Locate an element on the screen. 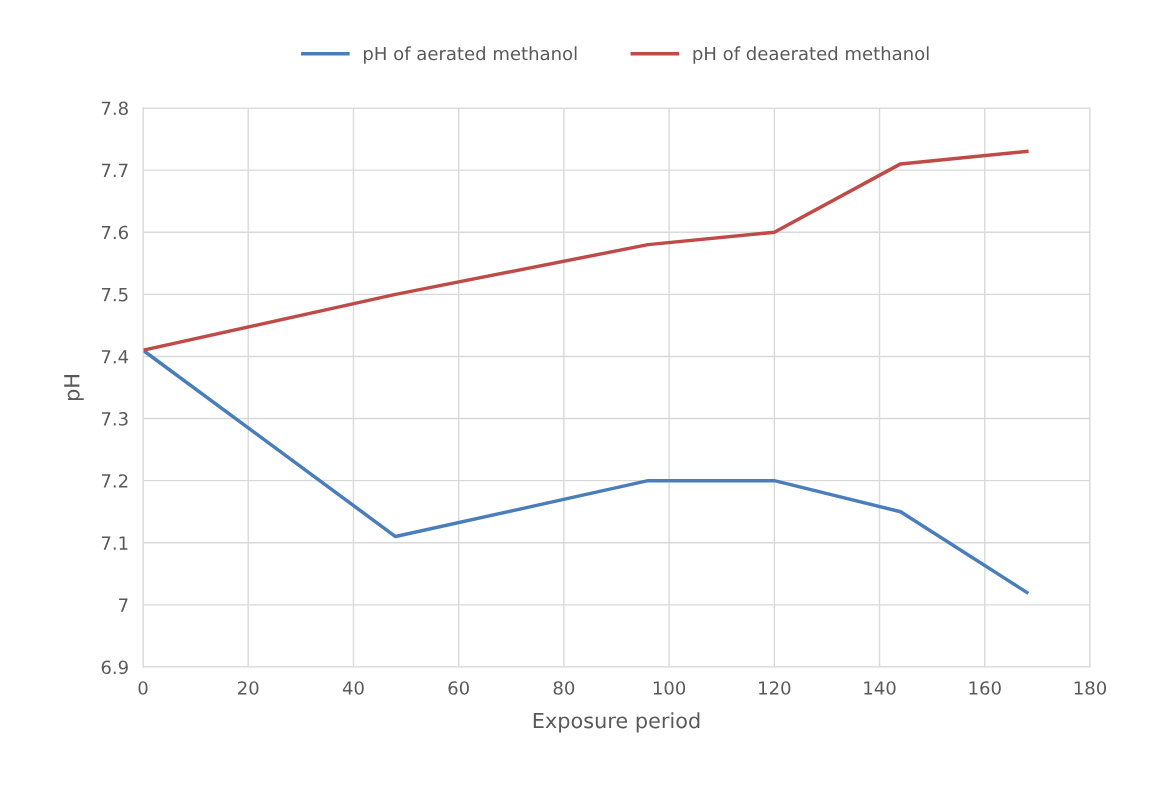 This screenshot has width=1152, height=799. y-tick-label: 7.1 is located at coordinates (114, 543).